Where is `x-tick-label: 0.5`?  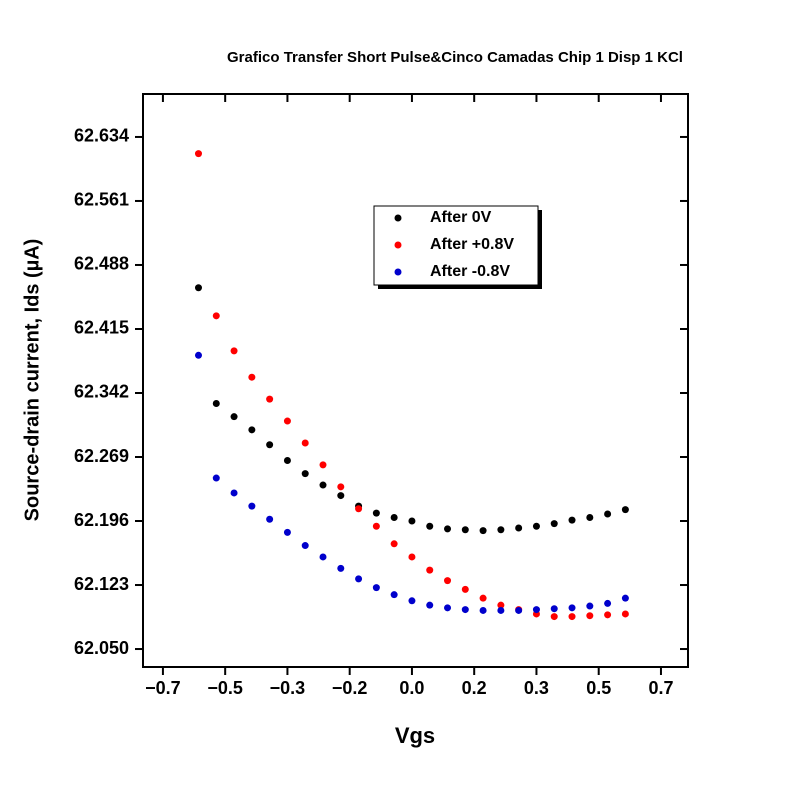
x-tick-label: 0.5 is located at coordinates (598, 688).